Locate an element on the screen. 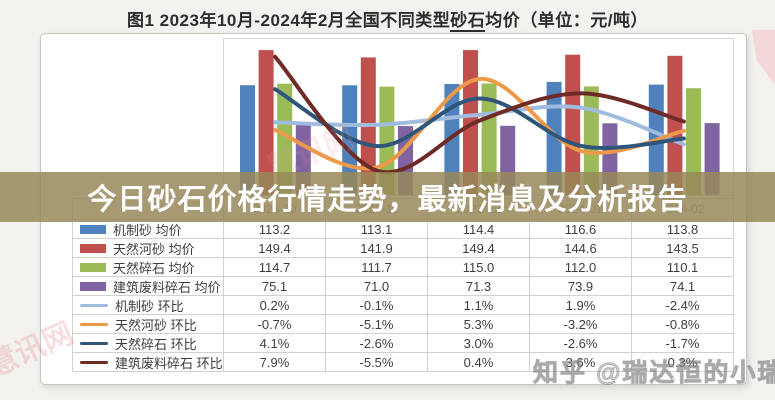  table-value-cell: -3.2% is located at coordinates (581, 324).